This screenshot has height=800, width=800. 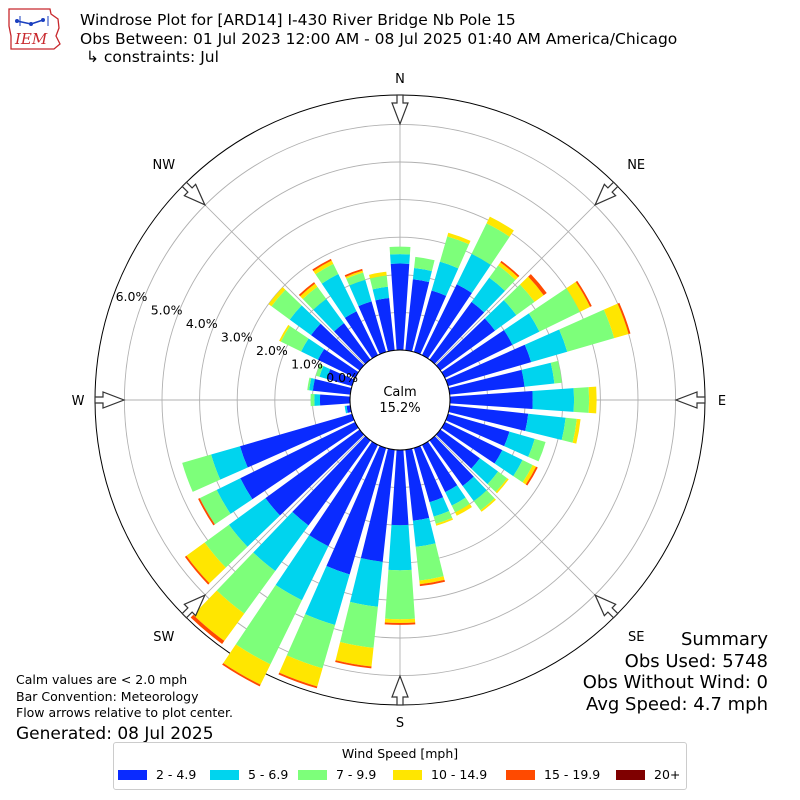 What do you see at coordinates (157, 774) in the screenshot?
I see `legend-item: 2 - 4.9` at bounding box center [157, 774].